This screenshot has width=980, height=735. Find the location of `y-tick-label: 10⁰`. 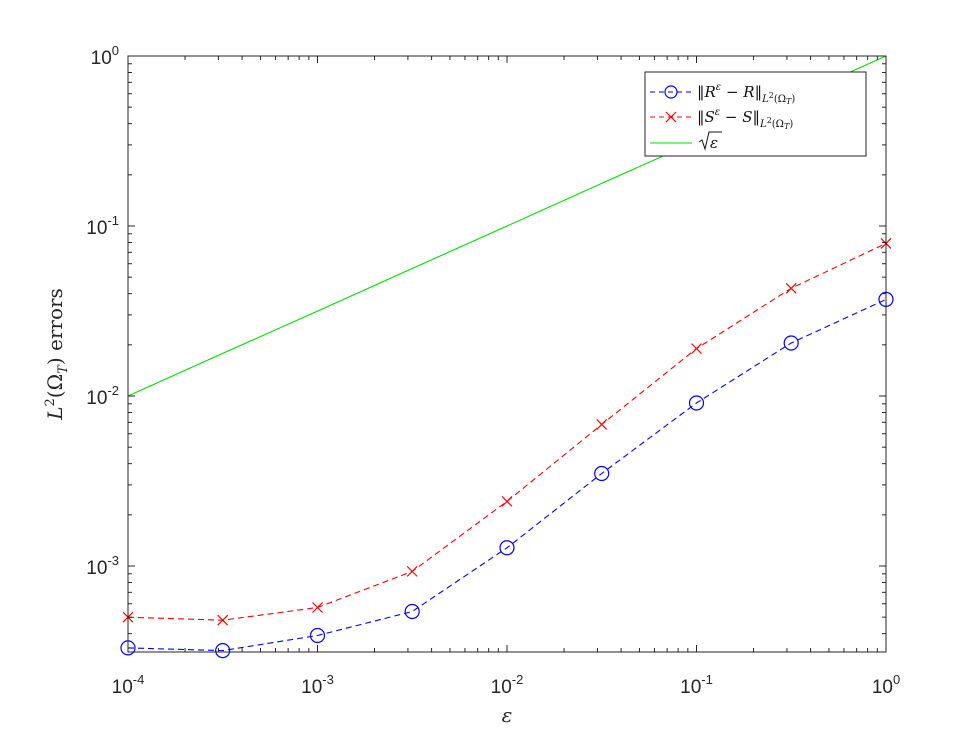

y-tick-label: 10⁰ is located at coordinates (105, 56).